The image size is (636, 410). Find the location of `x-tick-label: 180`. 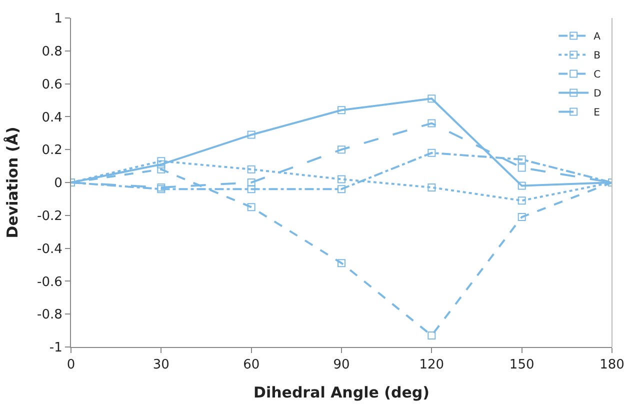

x-tick-label: 180 is located at coordinates (612, 365).